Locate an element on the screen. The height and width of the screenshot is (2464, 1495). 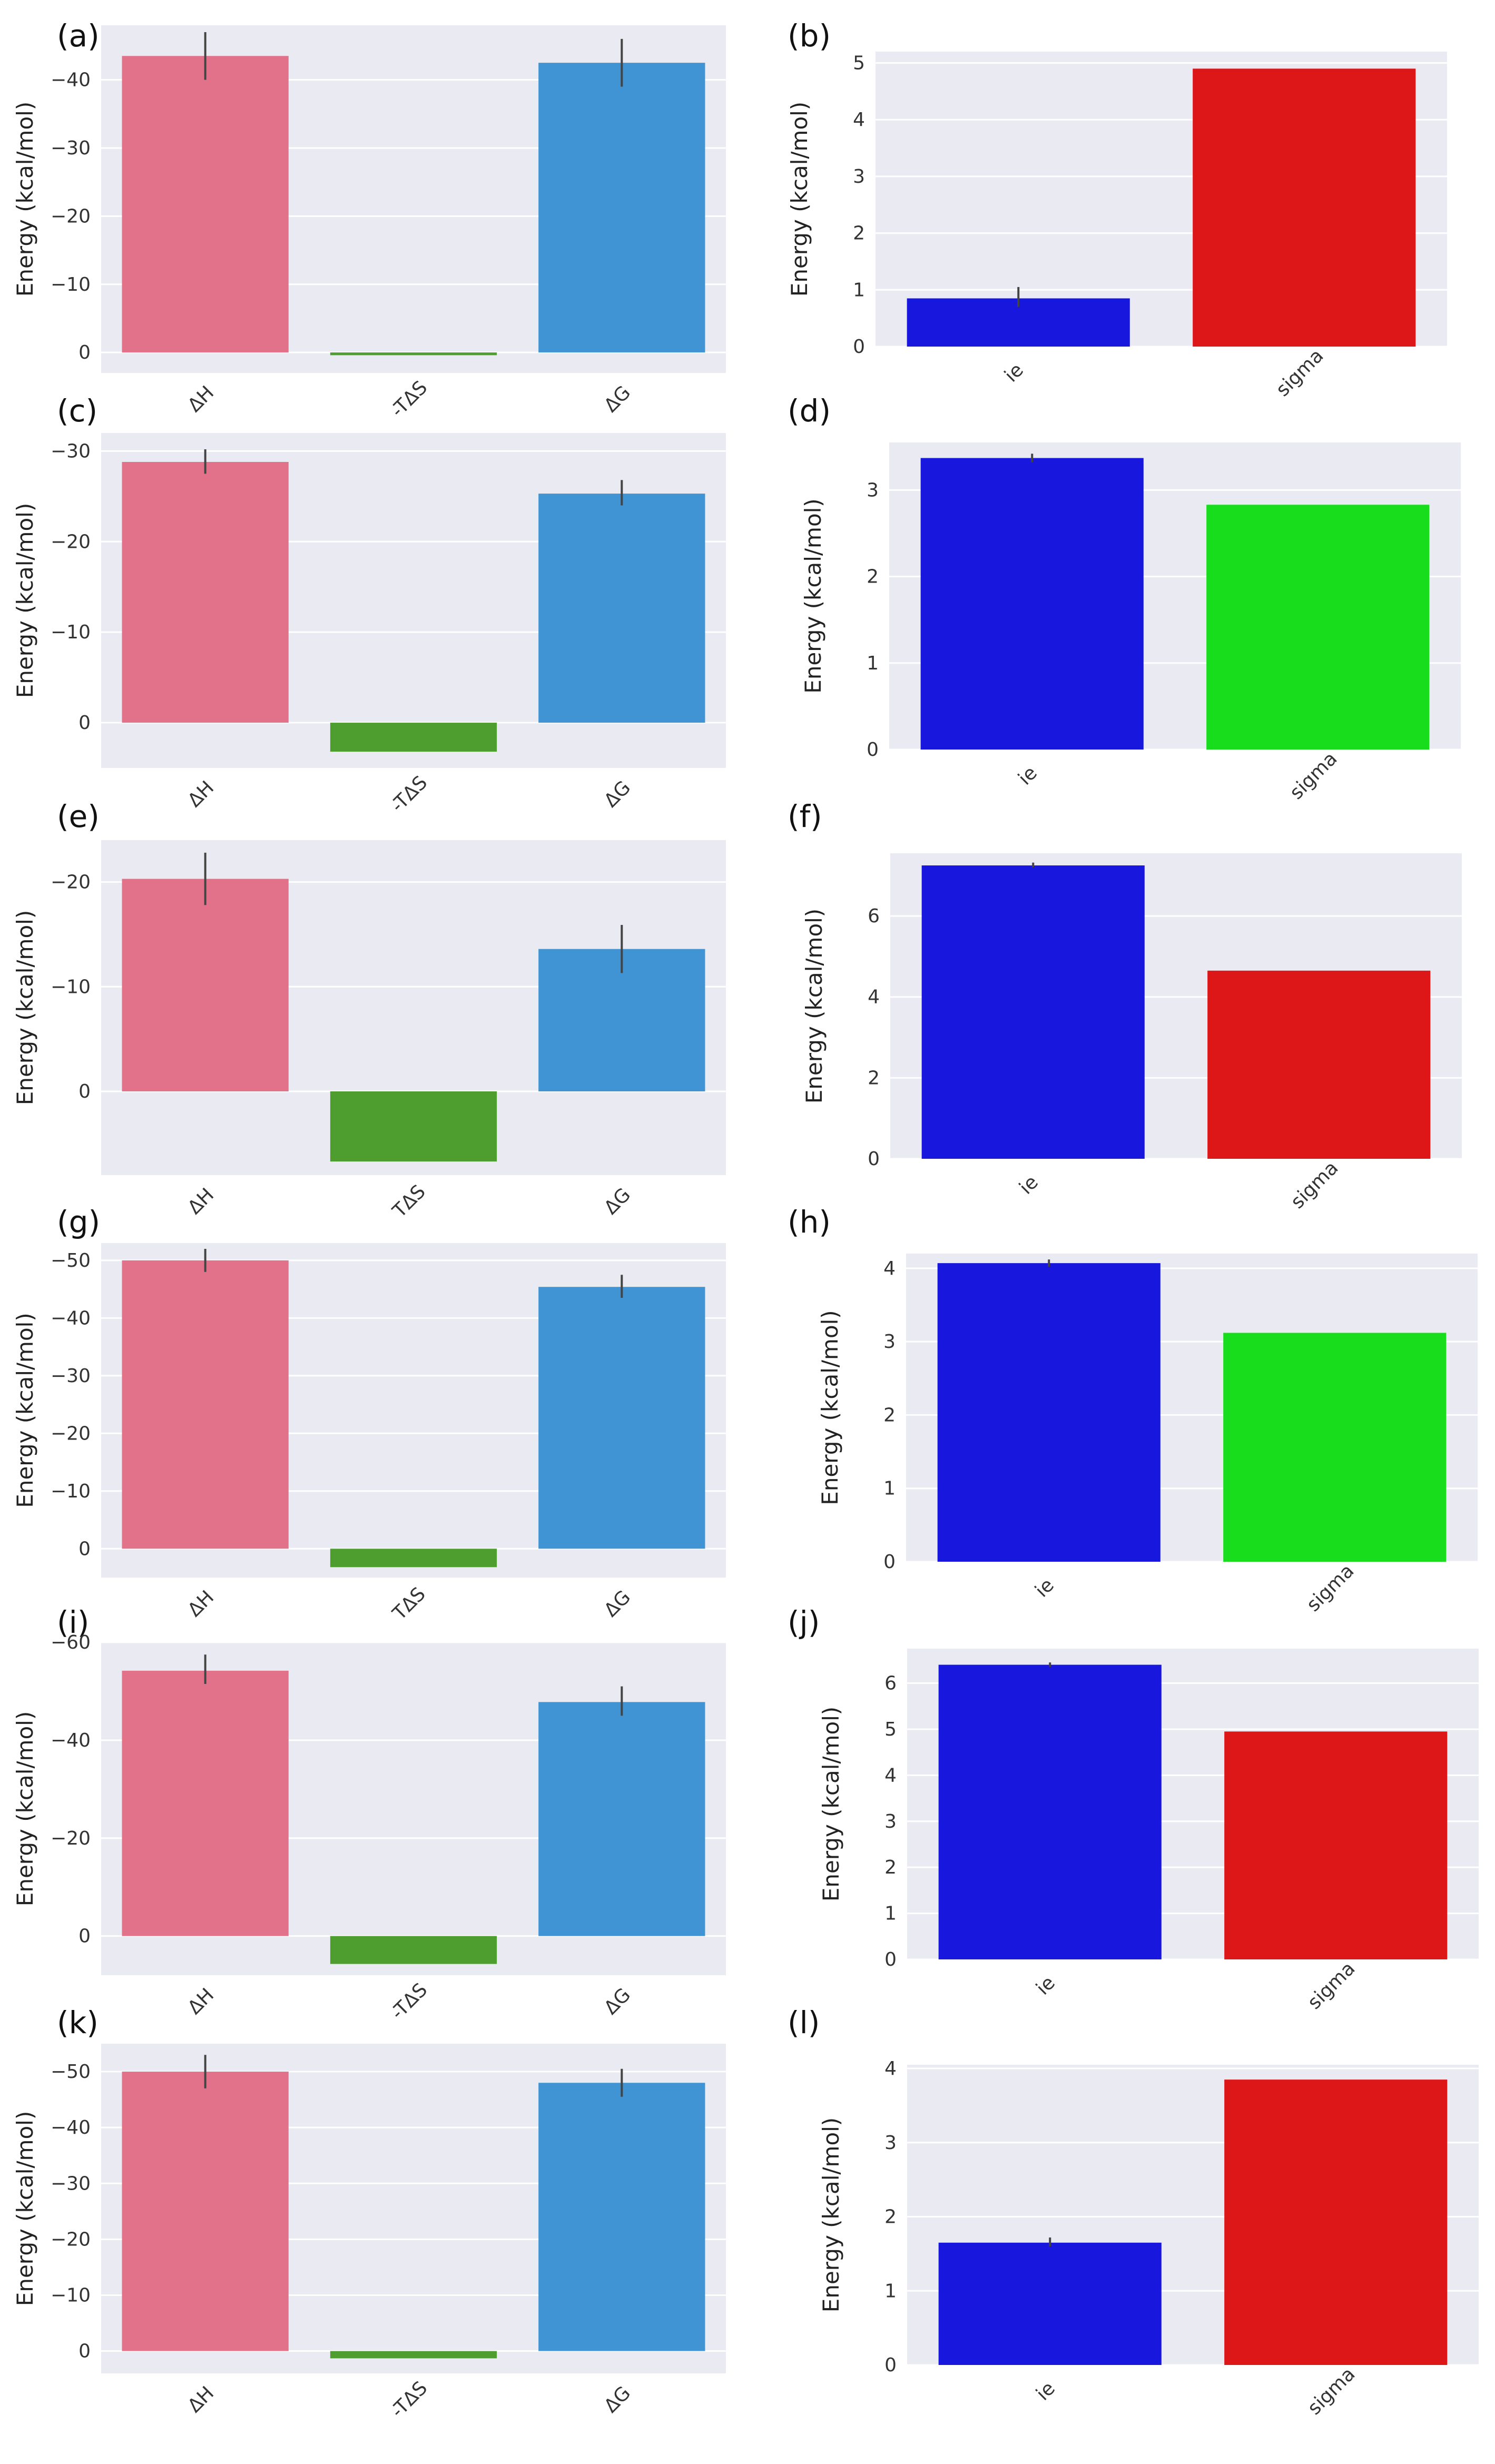
chart-panel-b: (b) 0 1 2 3 4 5 Energy (kcal/mol) ie sigma is located at coordinates (1117, 210).